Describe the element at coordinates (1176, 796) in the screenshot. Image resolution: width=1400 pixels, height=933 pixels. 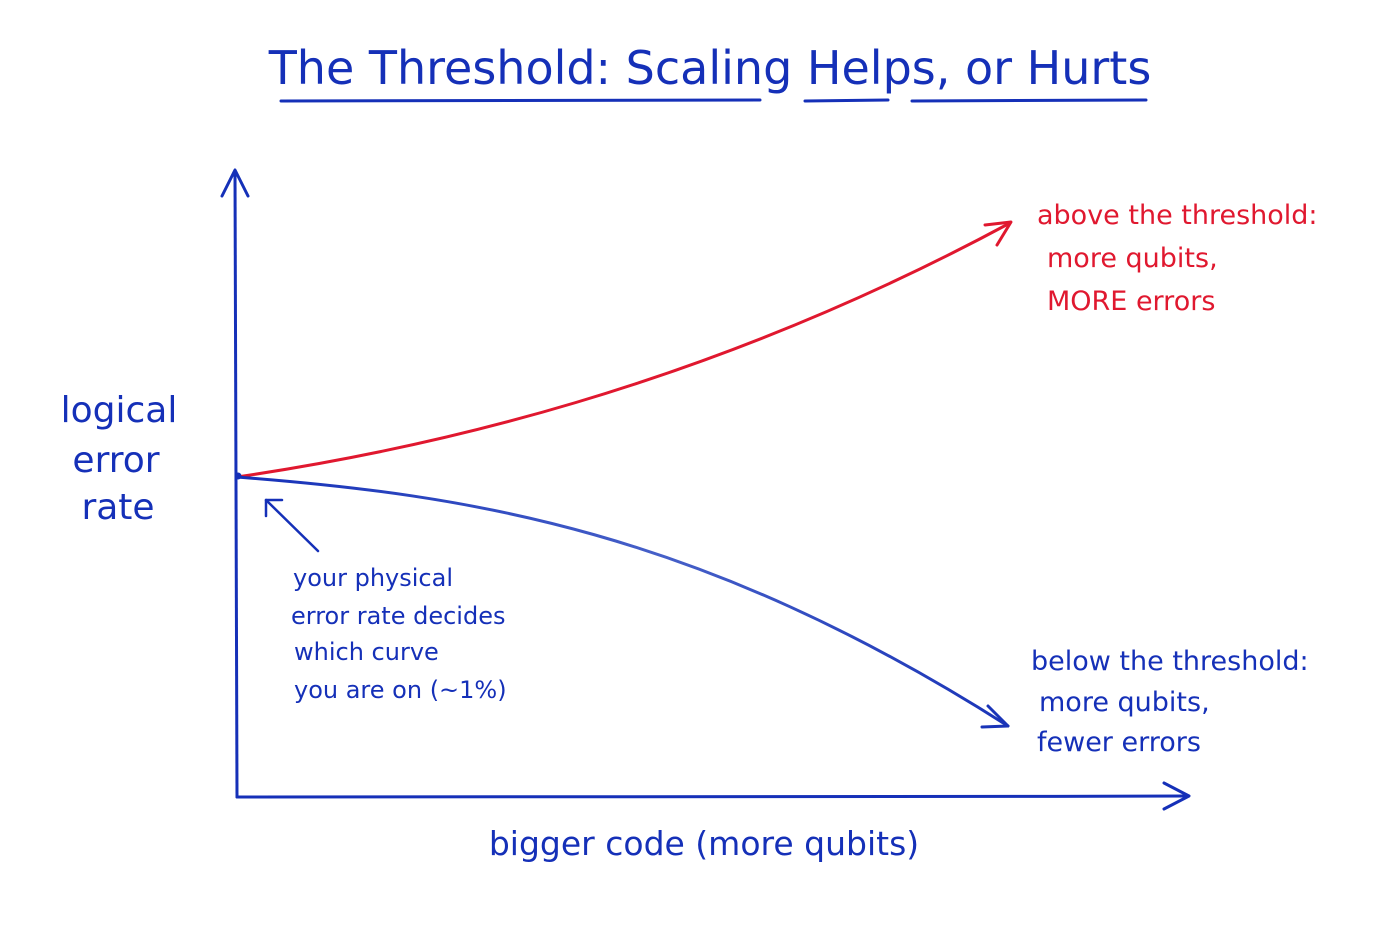
I see `x-axis-arrowhead` at that location.